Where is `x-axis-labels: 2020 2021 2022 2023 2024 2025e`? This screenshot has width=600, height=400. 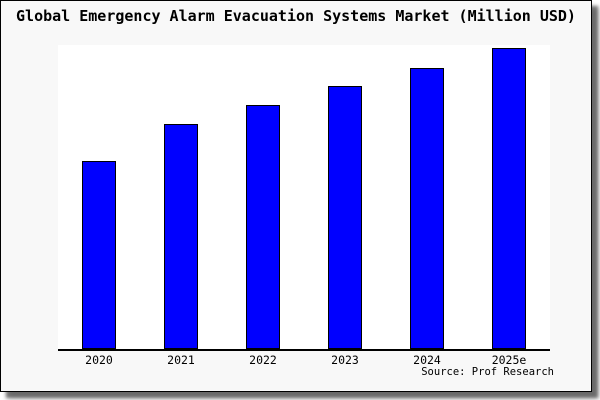
x-axis-labels: 2020 2021 2022 2023 2024 2025e is located at coordinates (304, 361).